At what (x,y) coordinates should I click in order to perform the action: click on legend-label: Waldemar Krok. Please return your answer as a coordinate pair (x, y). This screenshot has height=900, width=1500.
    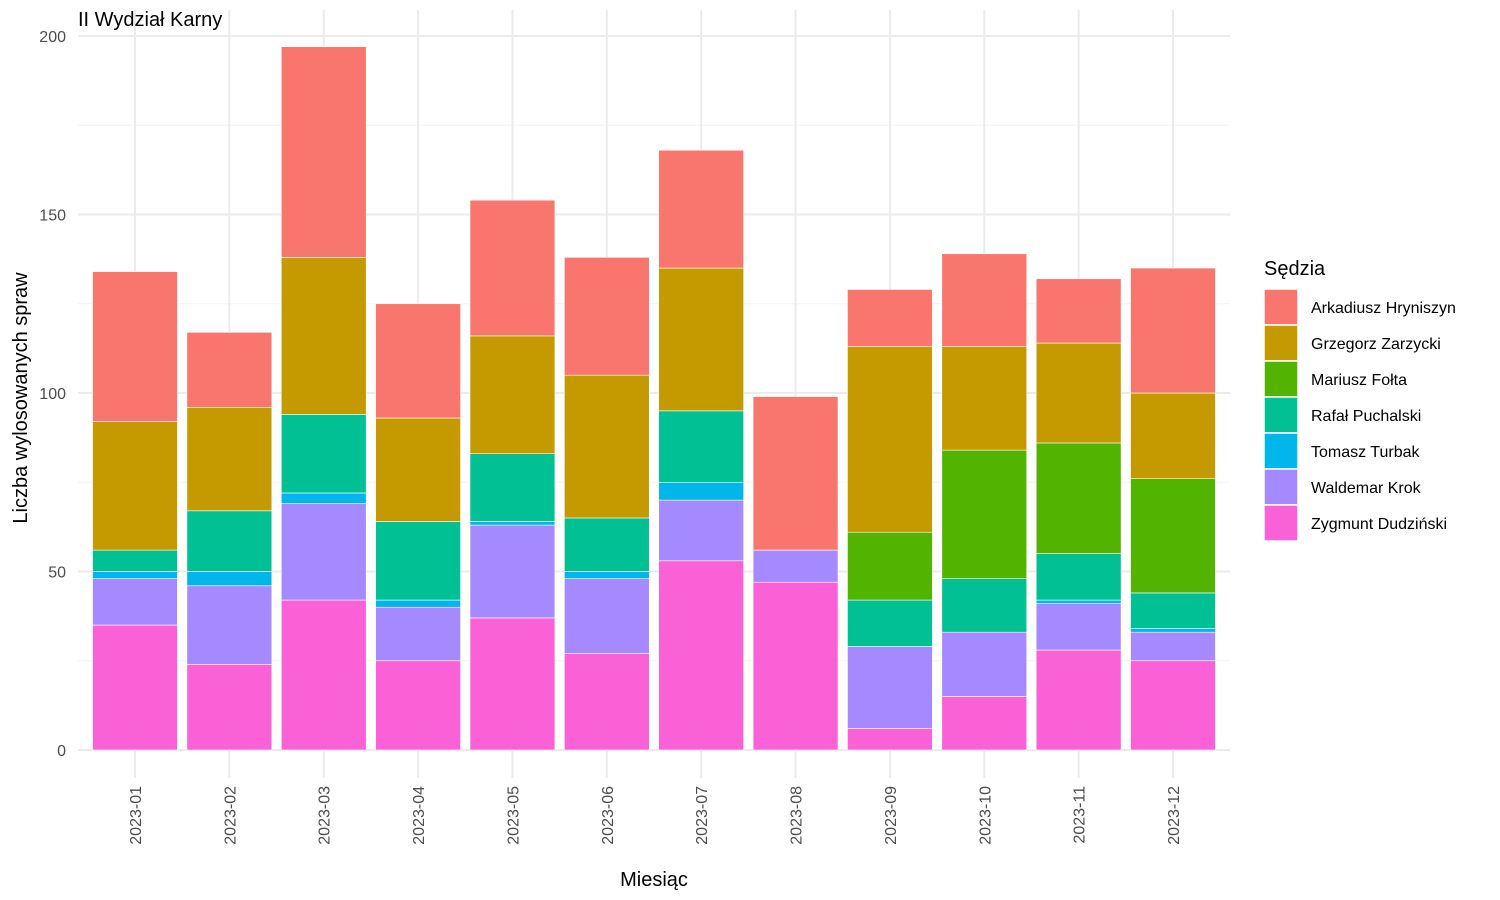
    Looking at the image, I should click on (1366, 488).